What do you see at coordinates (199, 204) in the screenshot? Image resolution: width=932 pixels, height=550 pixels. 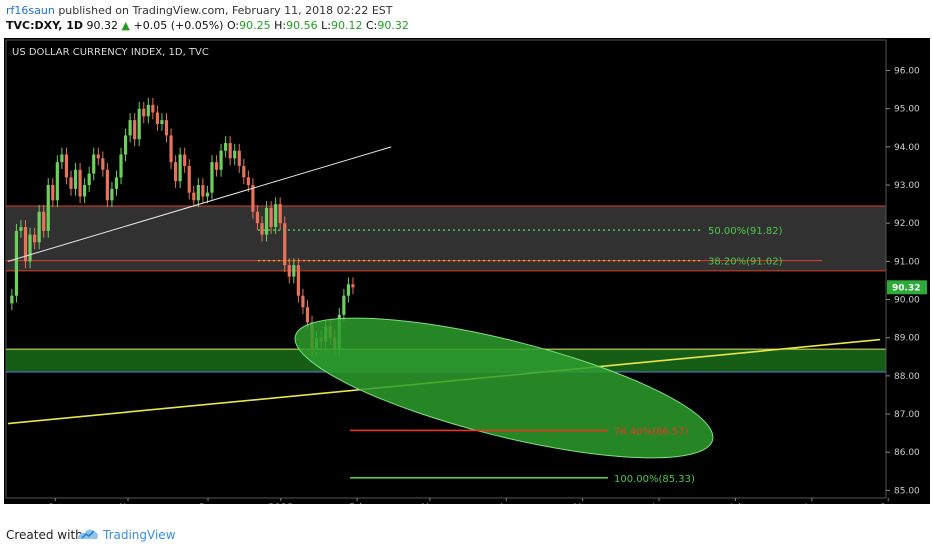 I see `white-trendline` at bounding box center [199, 204].